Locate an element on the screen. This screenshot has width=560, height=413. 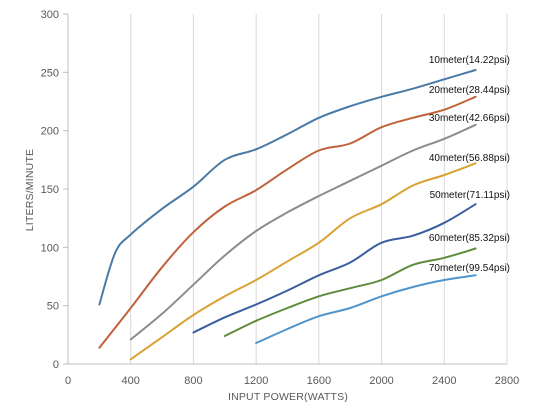
x-tick-label: 2800 is located at coordinates (507, 381).